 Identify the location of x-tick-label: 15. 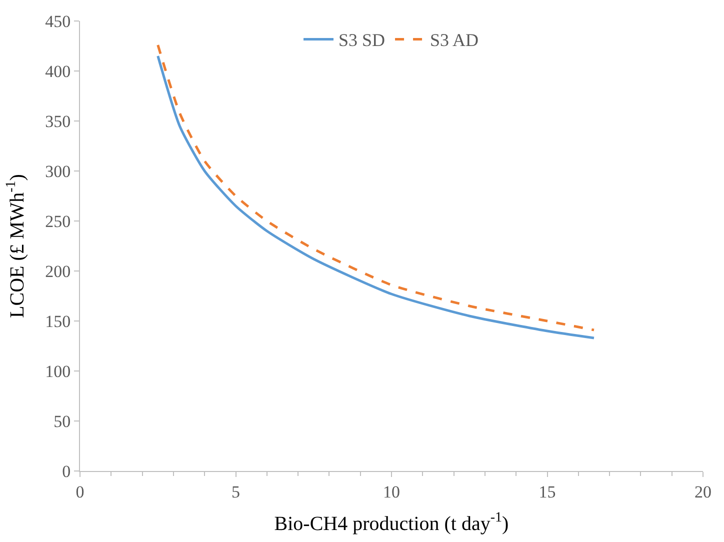
(547, 492).